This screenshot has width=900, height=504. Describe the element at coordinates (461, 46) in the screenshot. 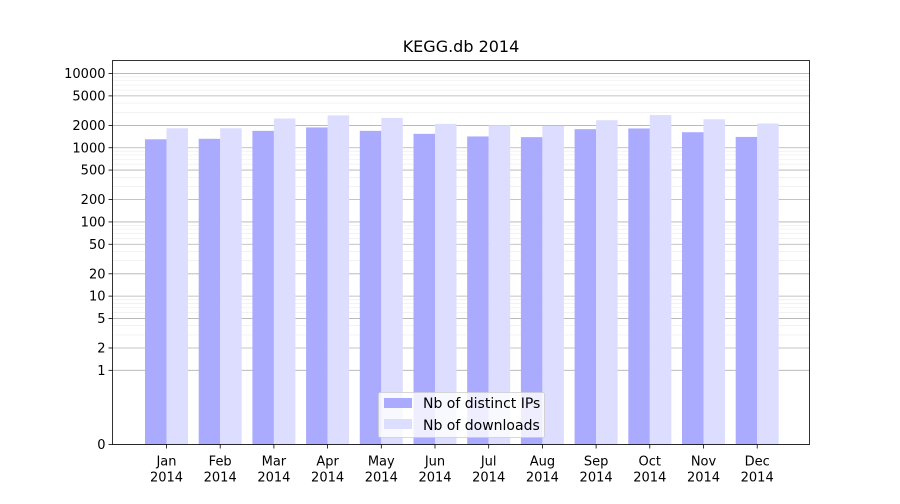

I see `chart-title: KEGG.db 2014` at that location.